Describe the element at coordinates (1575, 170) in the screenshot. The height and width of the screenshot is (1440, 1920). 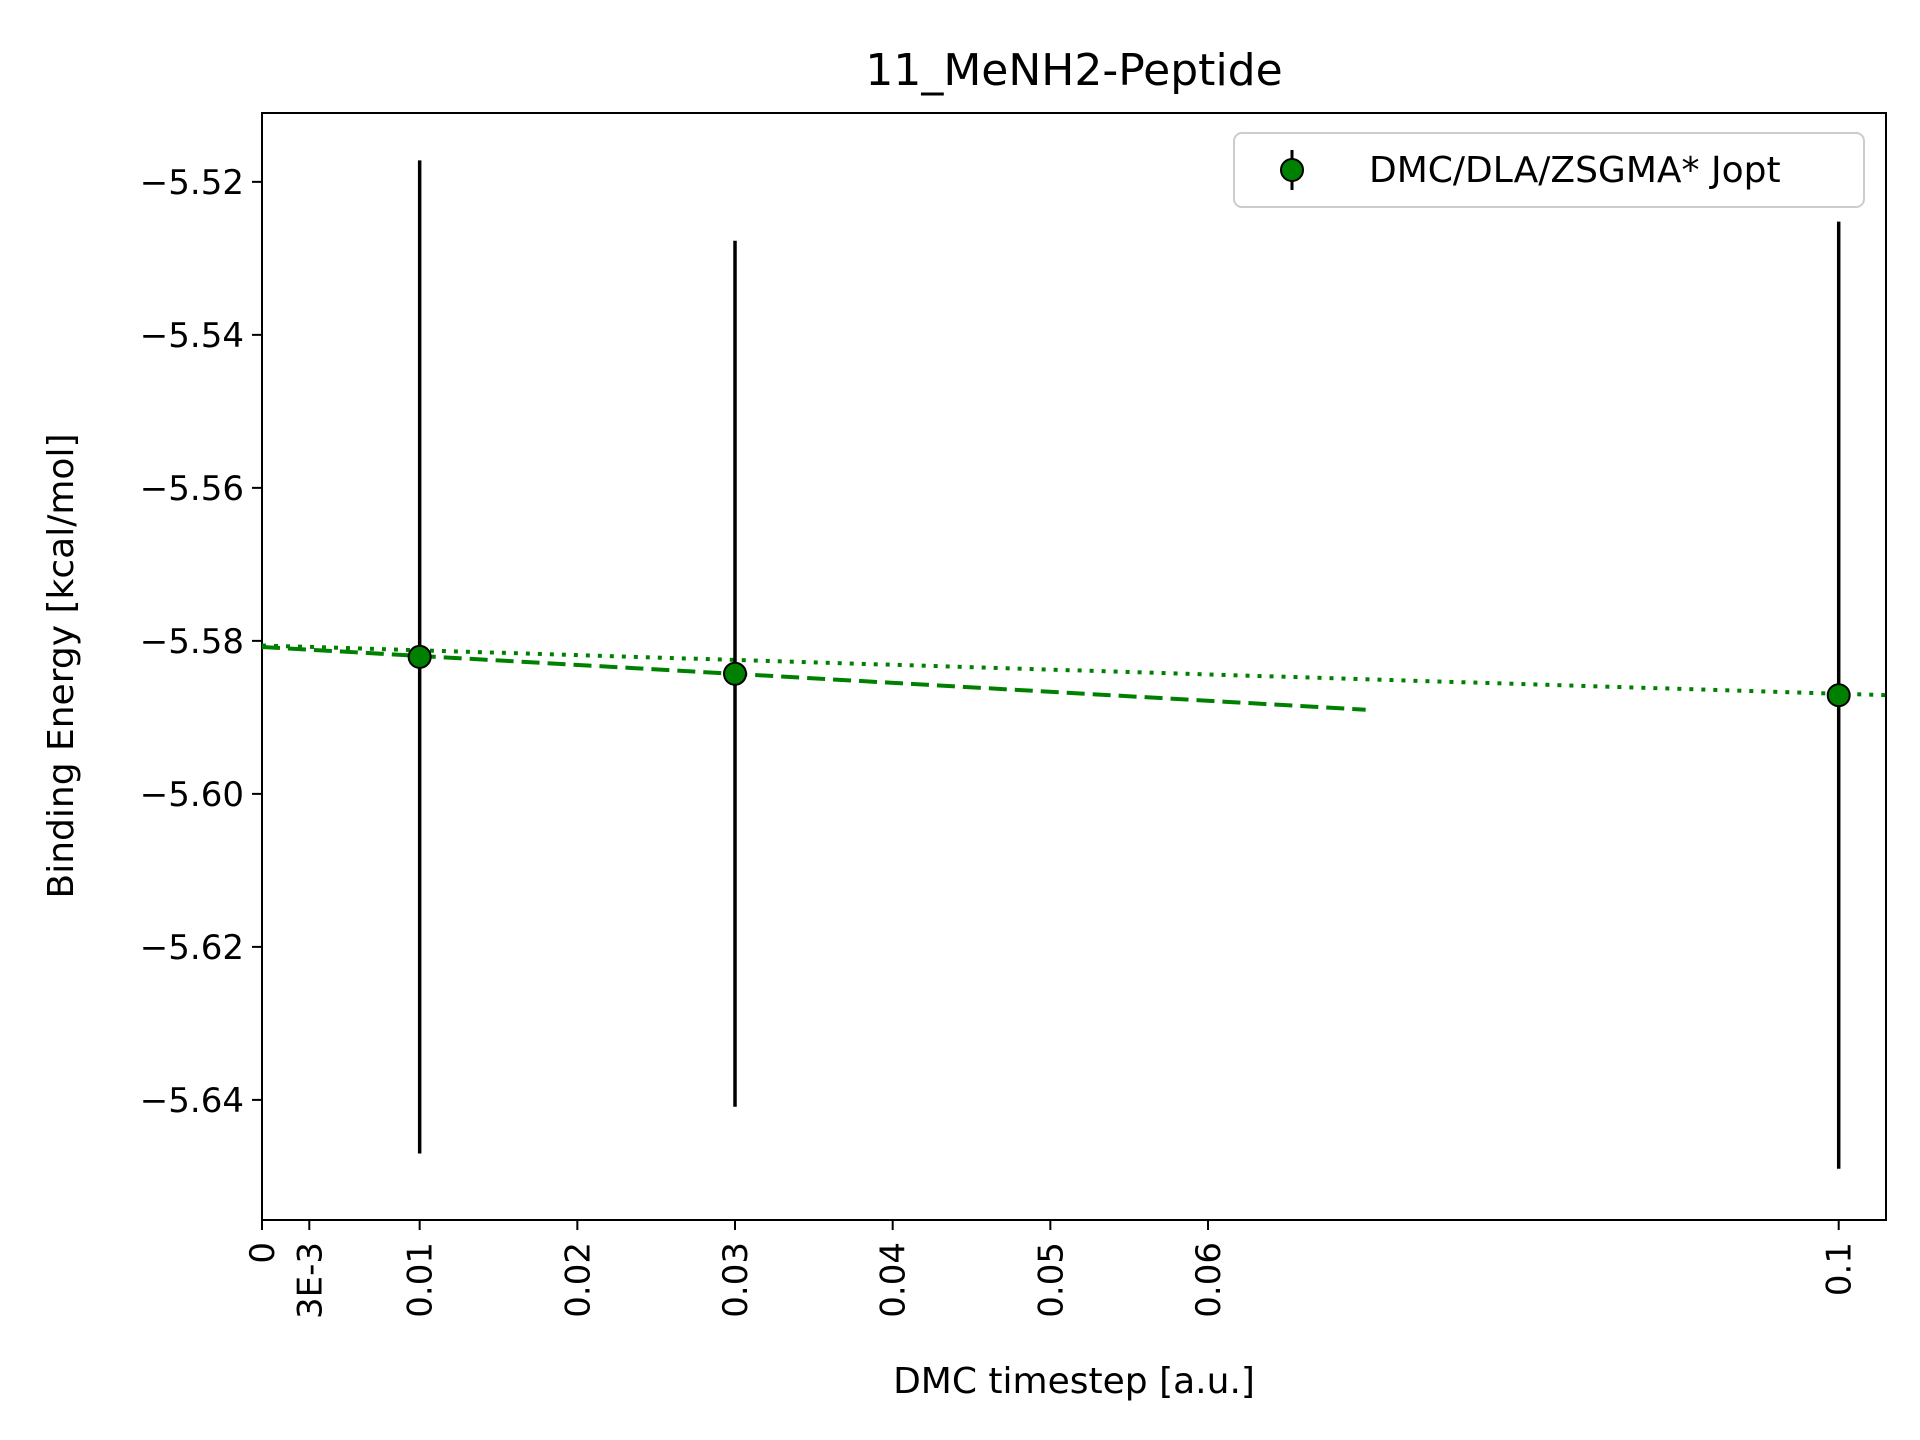
I see `legend-label: DMC/DLA/ZSGMA* Jopt` at that location.